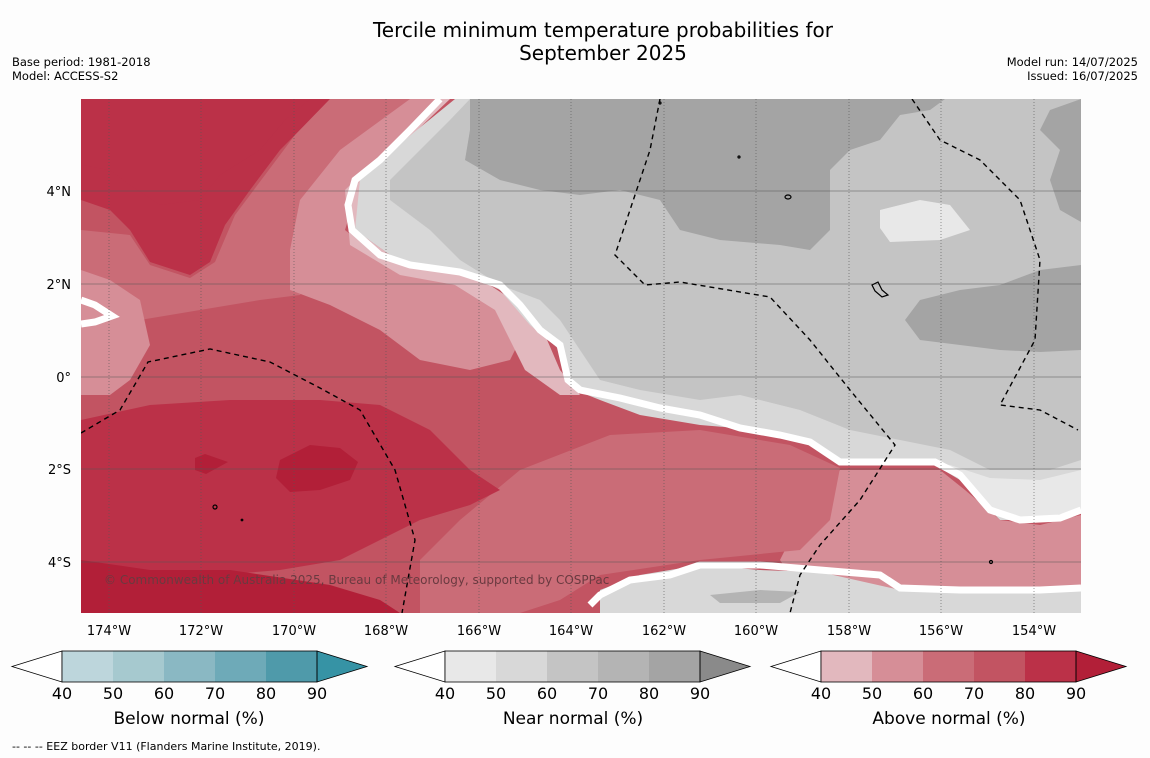 This screenshot has width=1150, height=758. What do you see at coordinates (834, 584) in the screenshot?
I see `category-boundary-south` at bounding box center [834, 584].